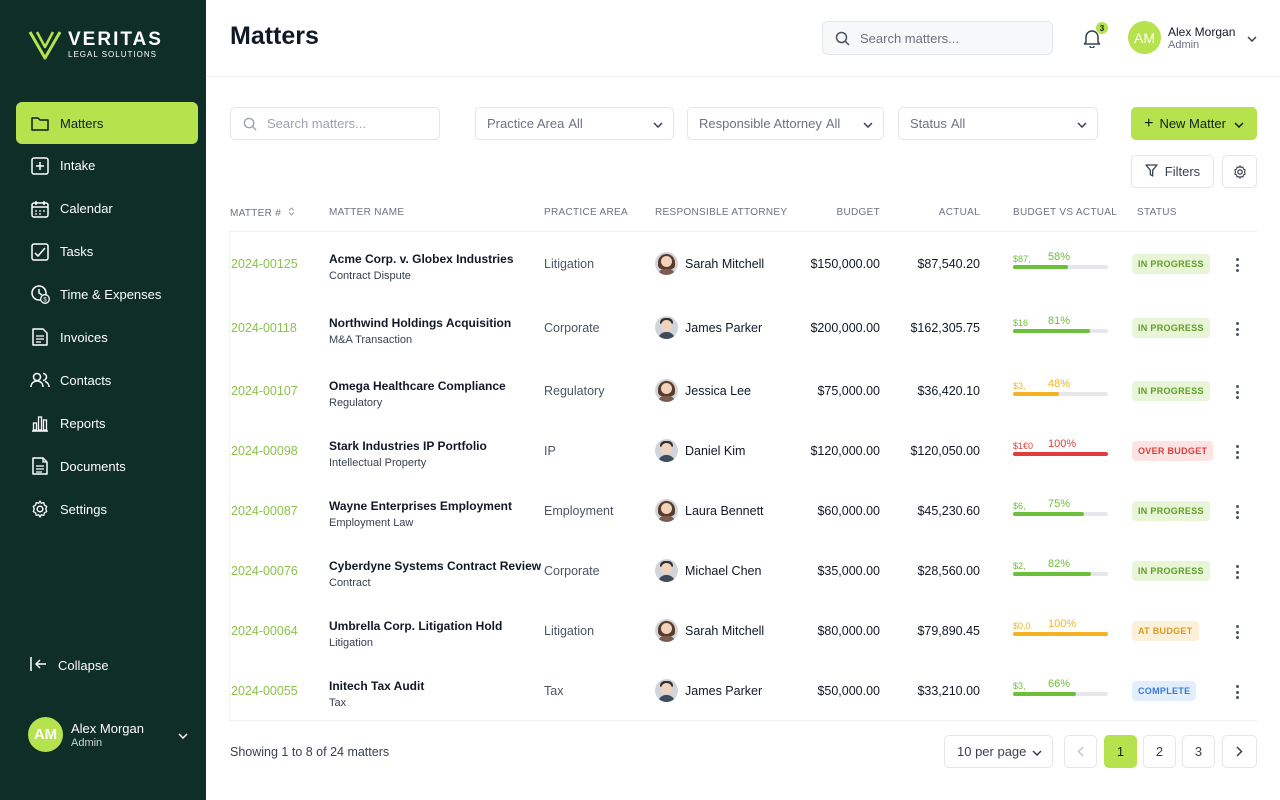 This screenshot has height=800, width=1280. I want to click on filters-button: Filters, so click(1172, 171).